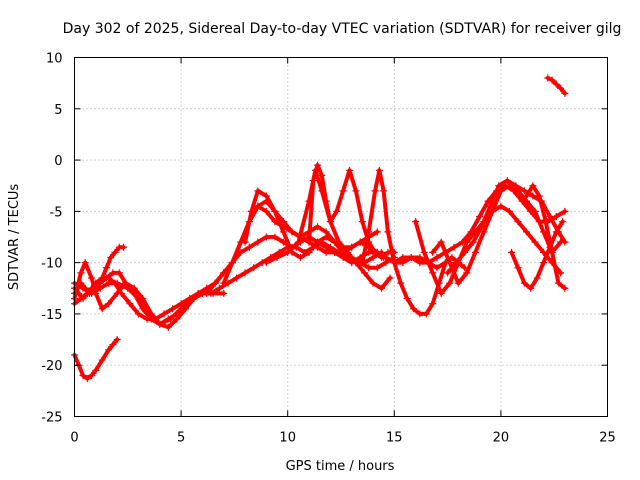 Image resolution: width=640 pixels, height=480 pixels. Describe the element at coordinates (501, 438) in the screenshot. I see `x-tick-label: 20` at that location.